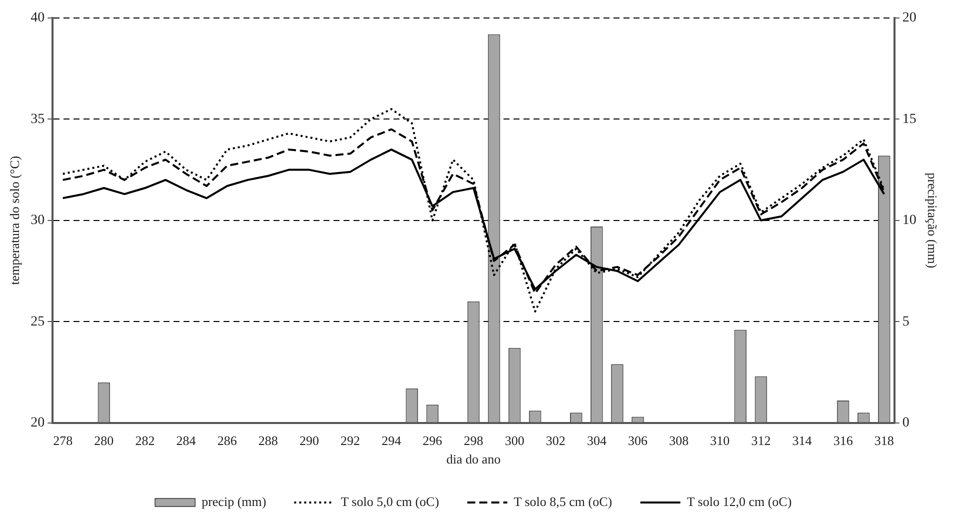 The width and height of the screenshot is (953, 523). What do you see at coordinates (234, 501) in the screenshot?
I see `legend-label: precip (mm)` at bounding box center [234, 501].